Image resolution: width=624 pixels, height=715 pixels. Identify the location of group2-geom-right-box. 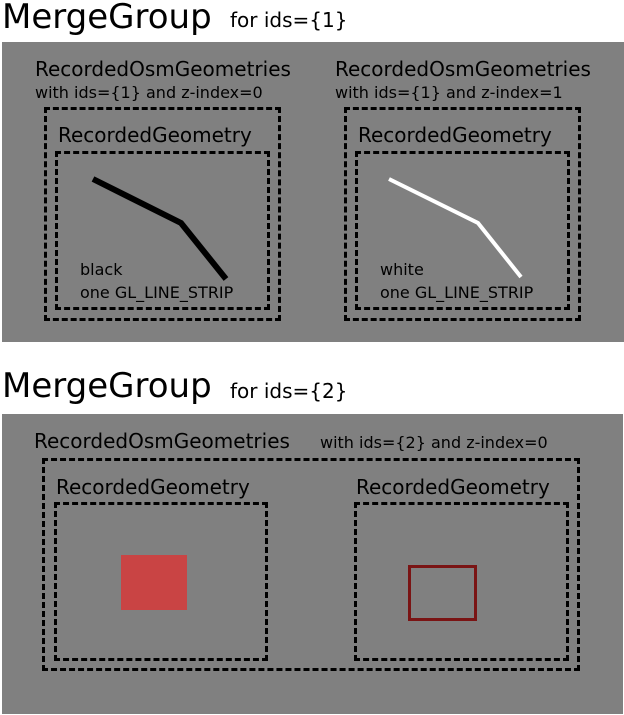
(461, 581).